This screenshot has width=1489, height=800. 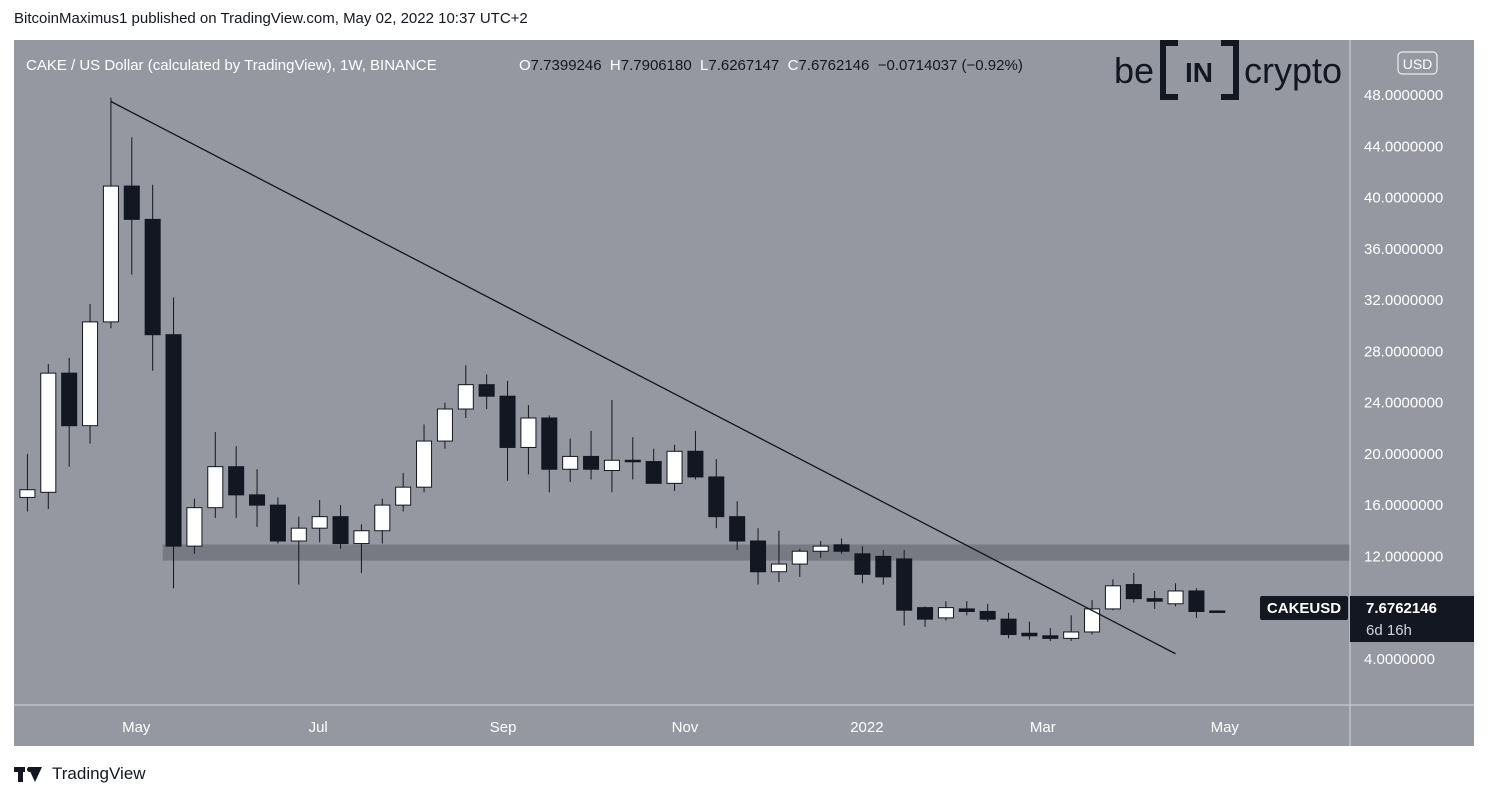 I want to click on legend-o-label: O, so click(x=525, y=65).